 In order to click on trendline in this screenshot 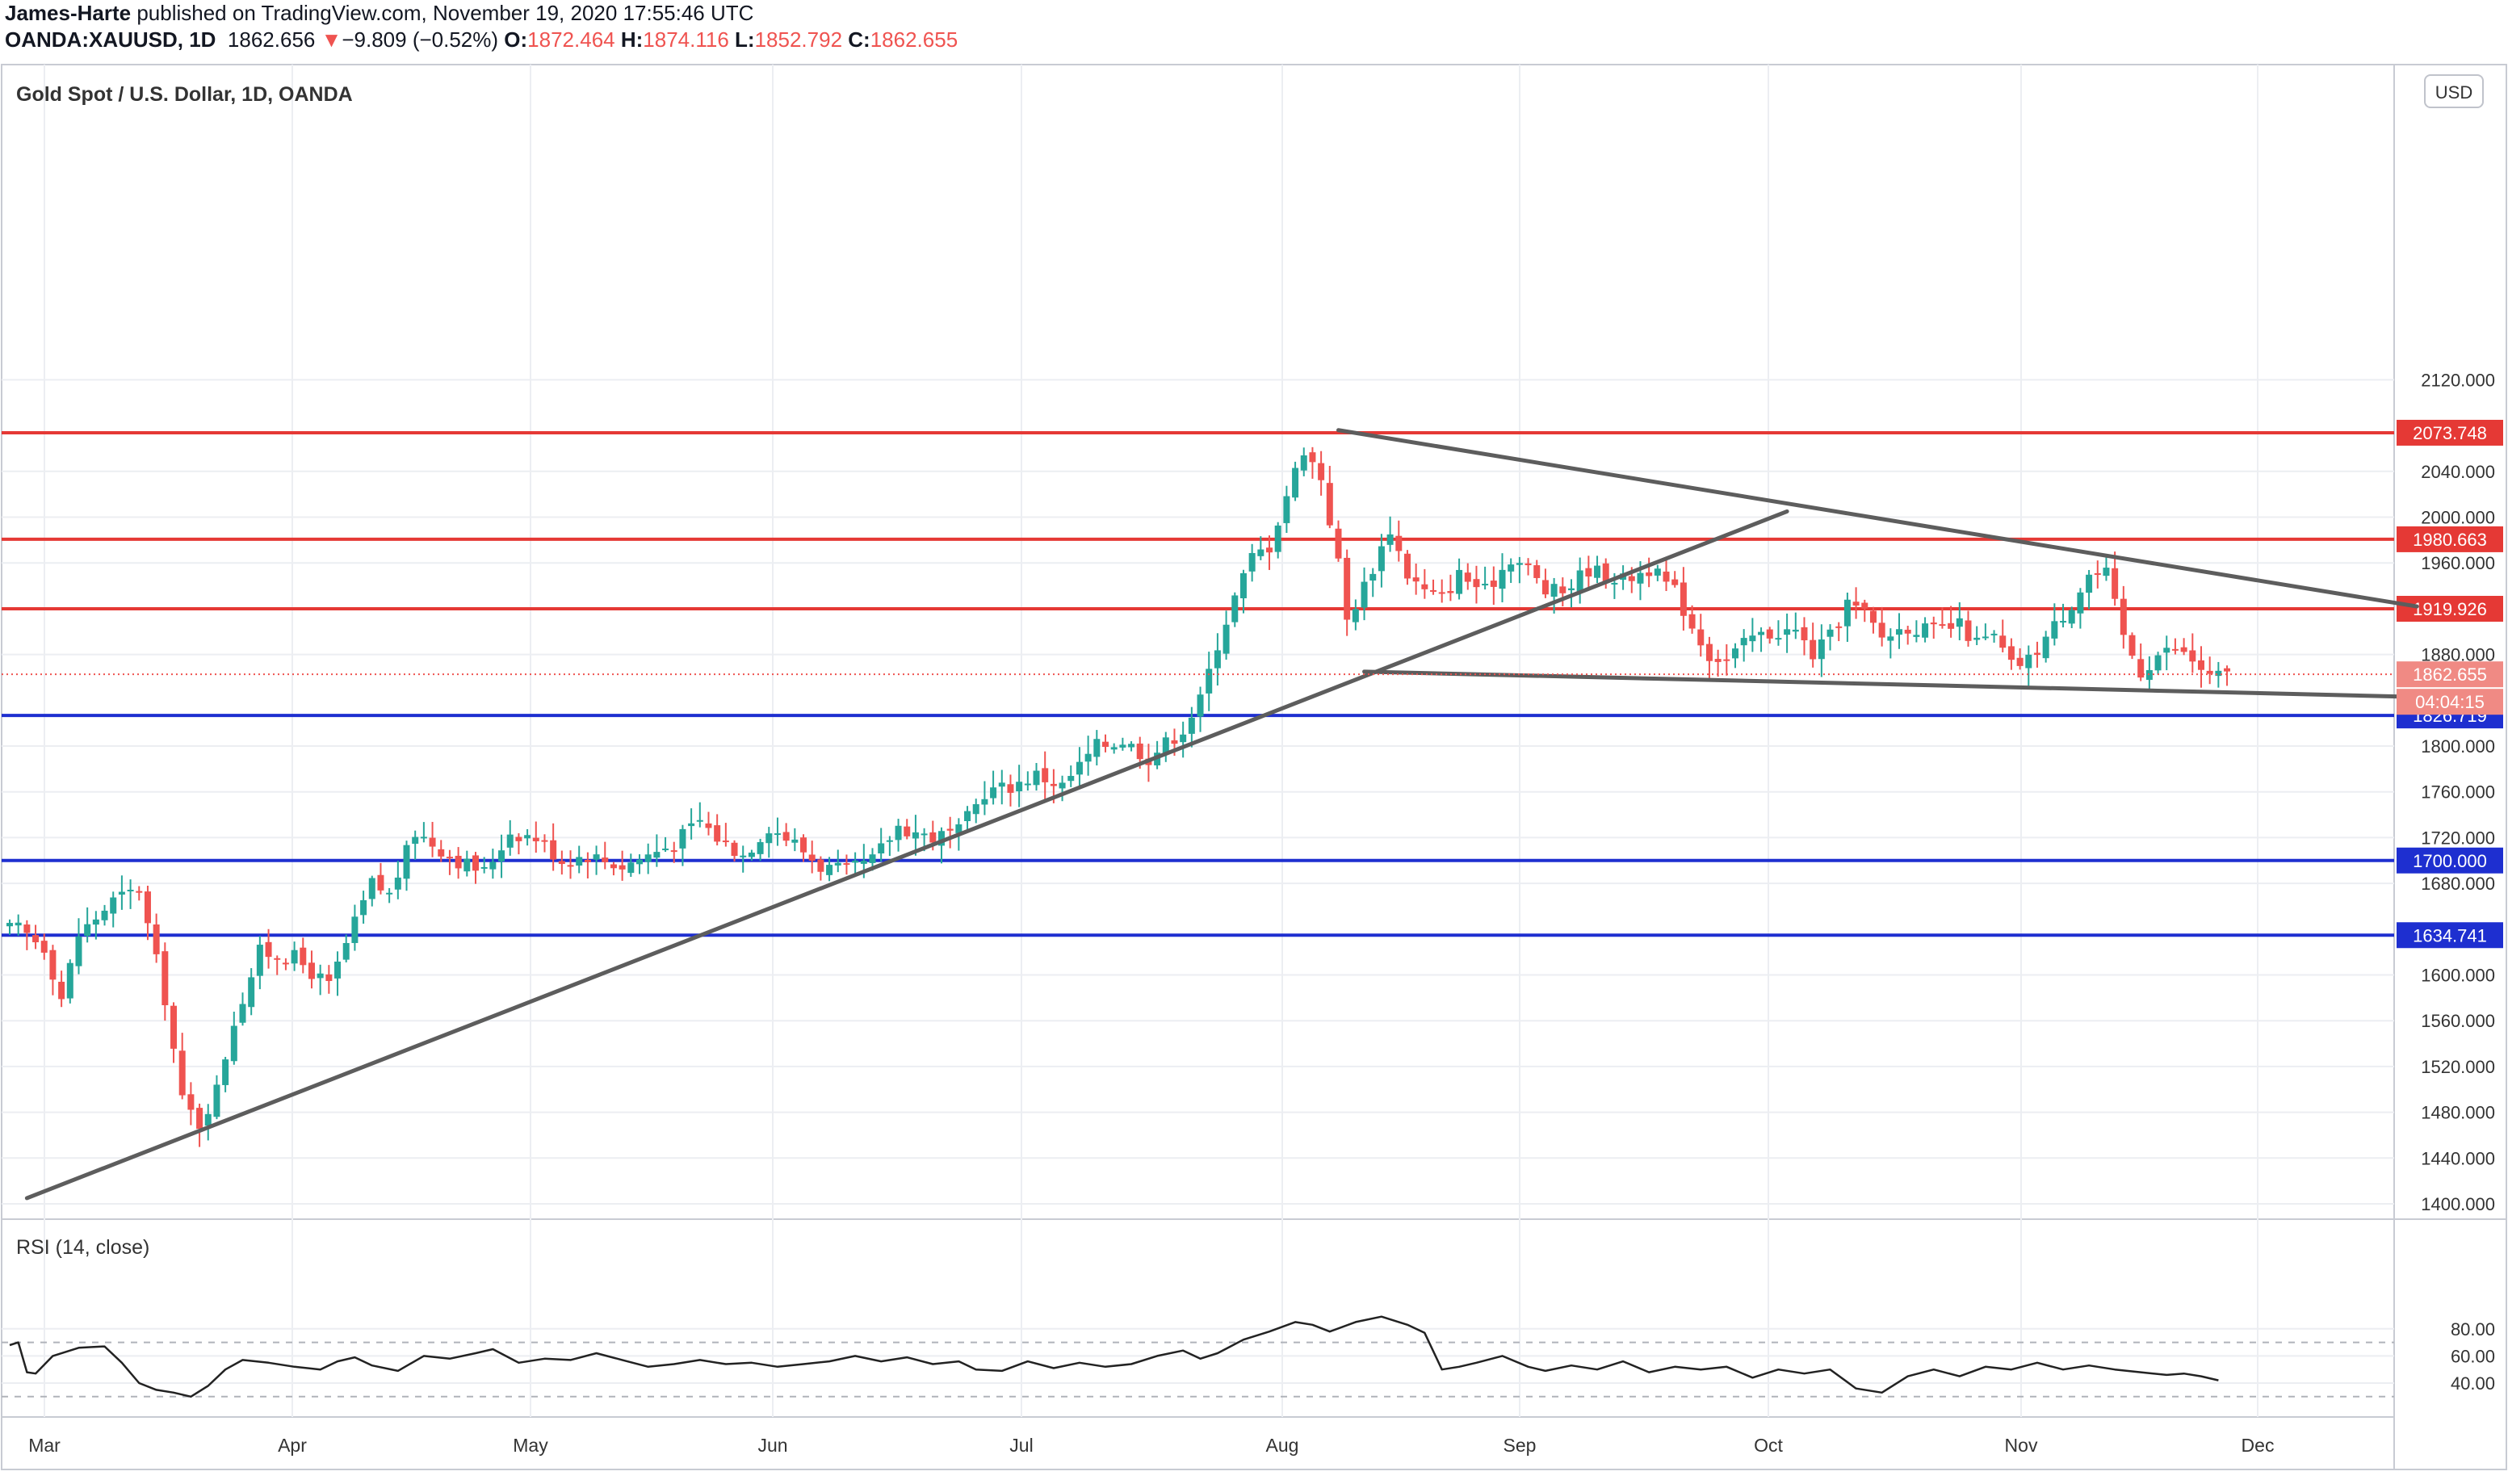, I will do `click(1877, 518)`.